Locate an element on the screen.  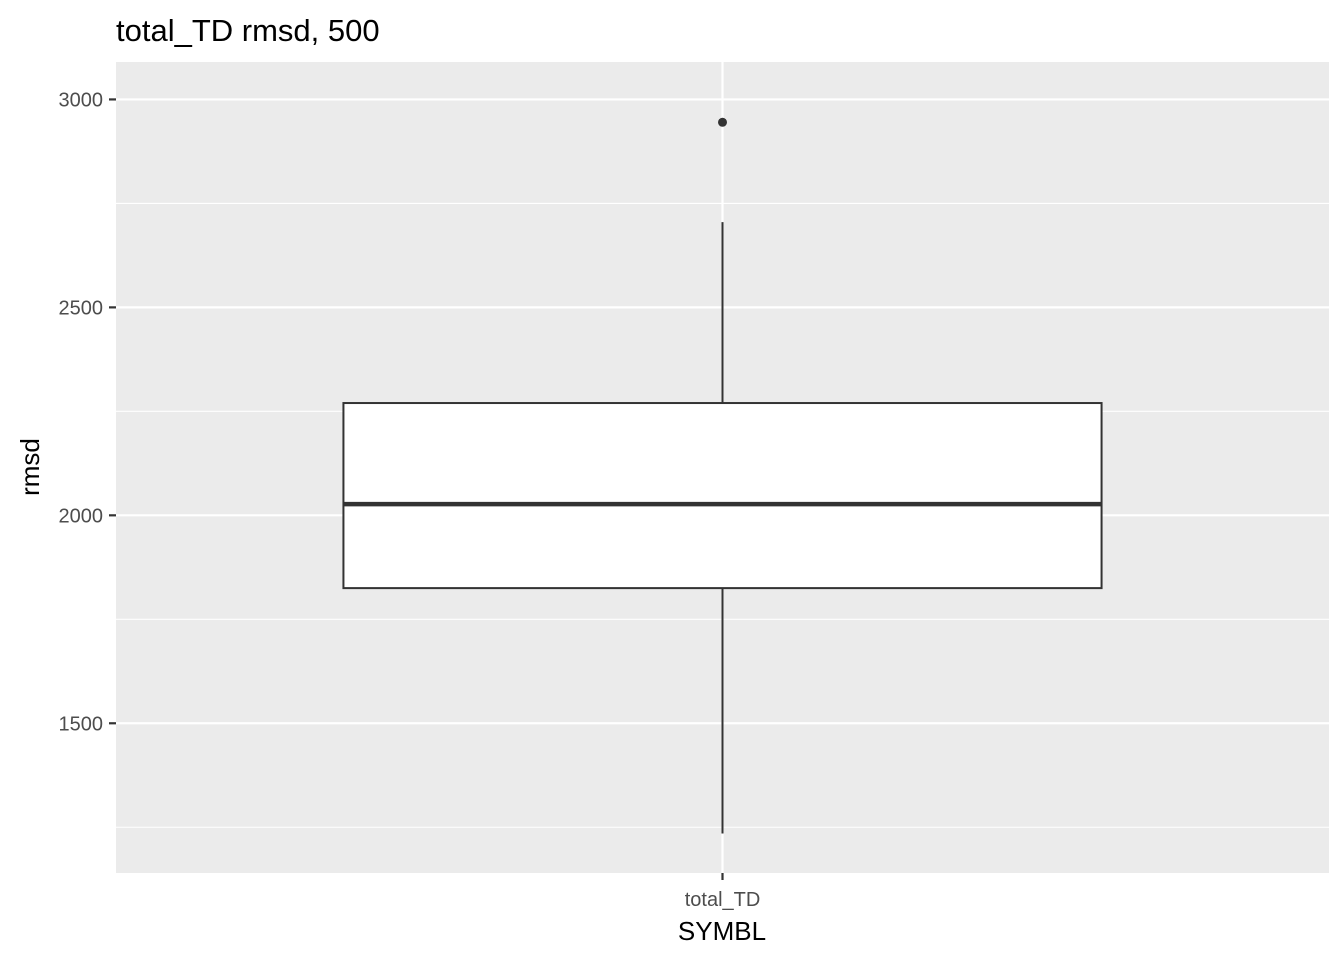
y-tick-label: 1500 is located at coordinates (81, 724).